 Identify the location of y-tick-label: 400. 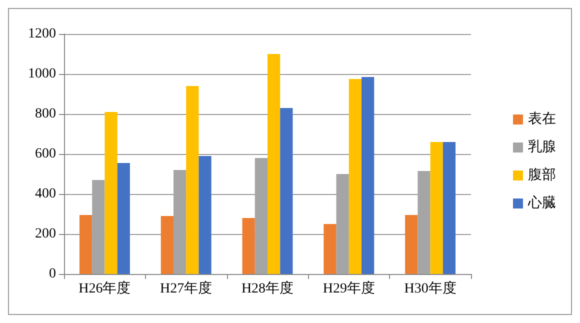
(45, 194).